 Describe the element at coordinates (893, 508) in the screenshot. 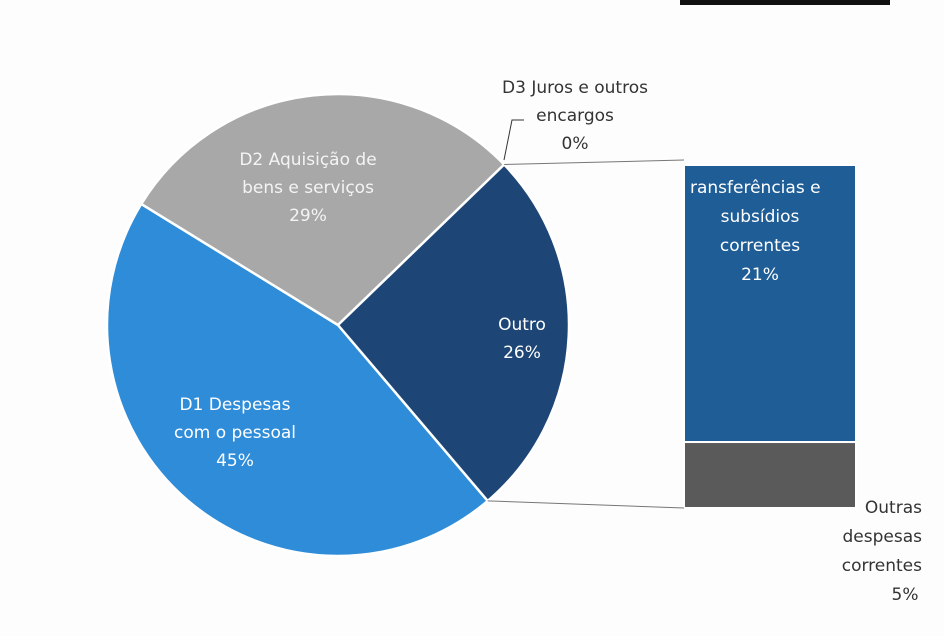

I see `bar-label: Outras` at that location.